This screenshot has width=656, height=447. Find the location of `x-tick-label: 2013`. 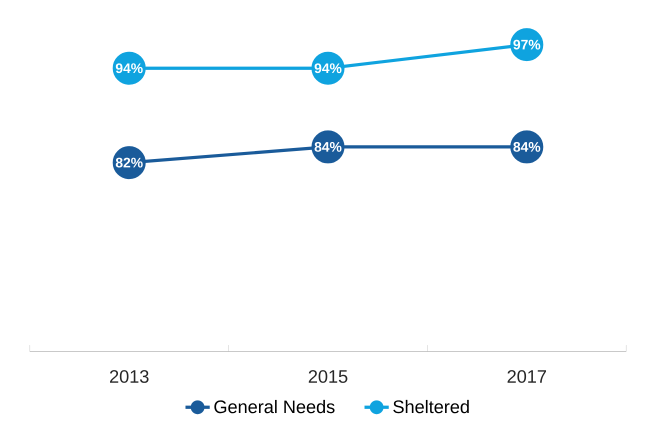

x-tick-label: 2013 is located at coordinates (129, 376).